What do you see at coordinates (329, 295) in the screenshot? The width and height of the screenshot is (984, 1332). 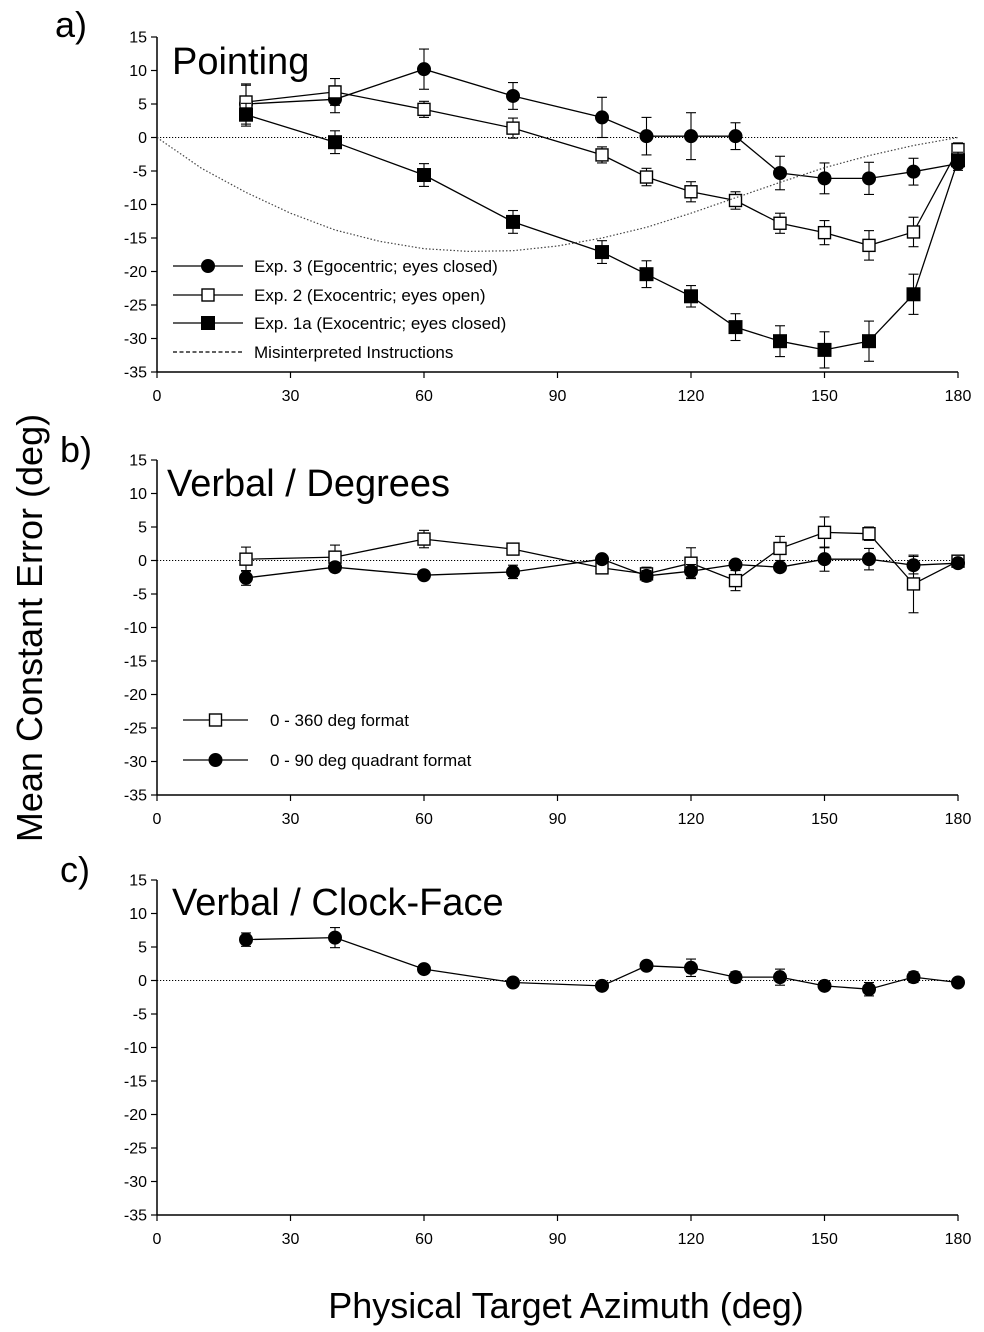 I see `legend-entry: Exp. 2 (Exocentric; eyes open)` at bounding box center [329, 295].